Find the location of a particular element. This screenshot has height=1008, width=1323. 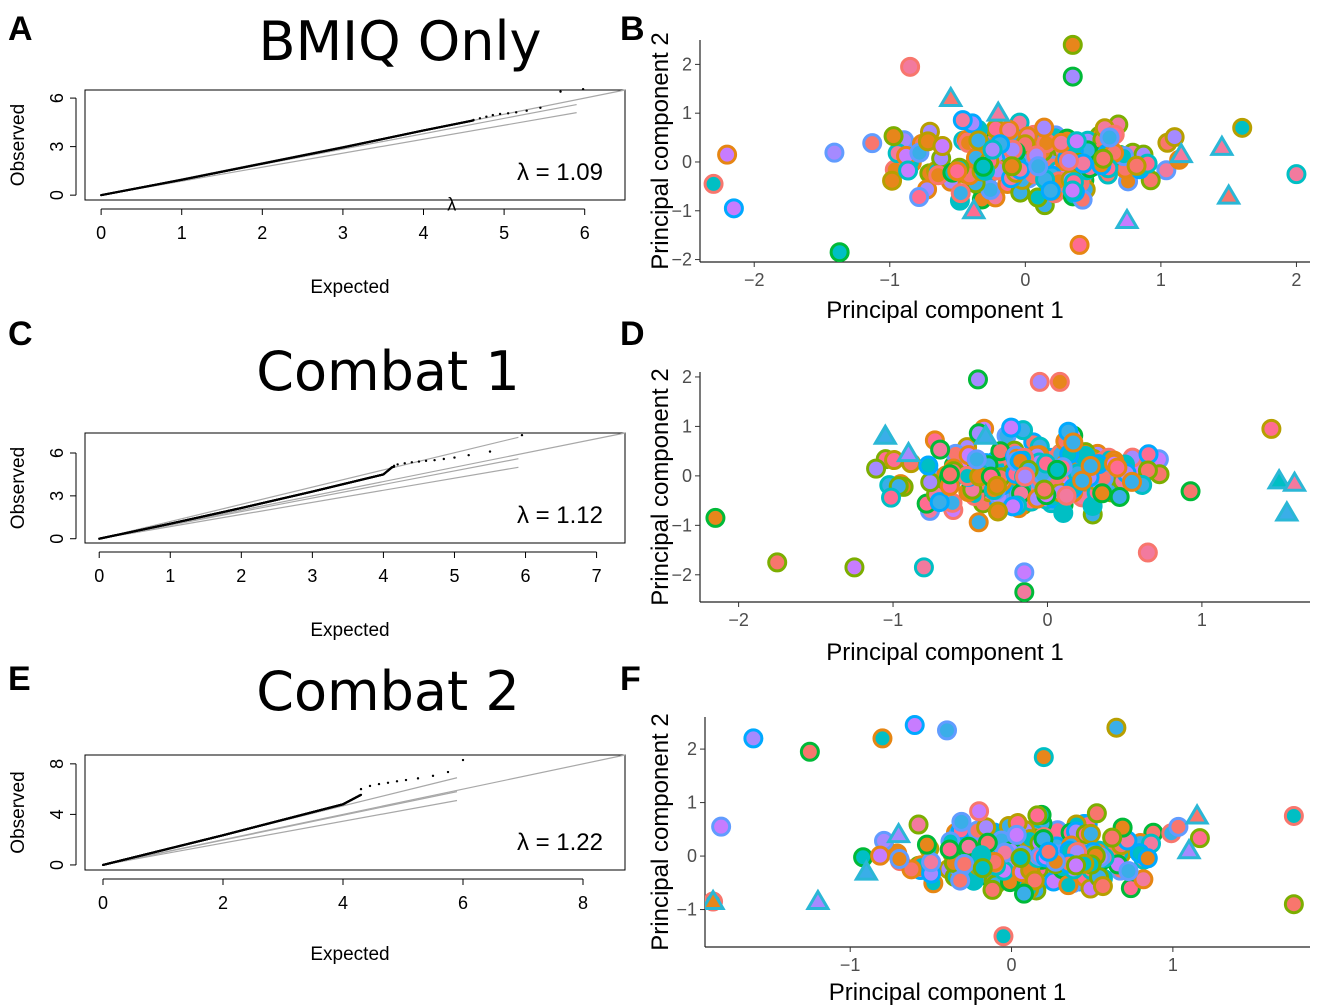

y-tick-label: −1 is located at coordinates (681, 525).